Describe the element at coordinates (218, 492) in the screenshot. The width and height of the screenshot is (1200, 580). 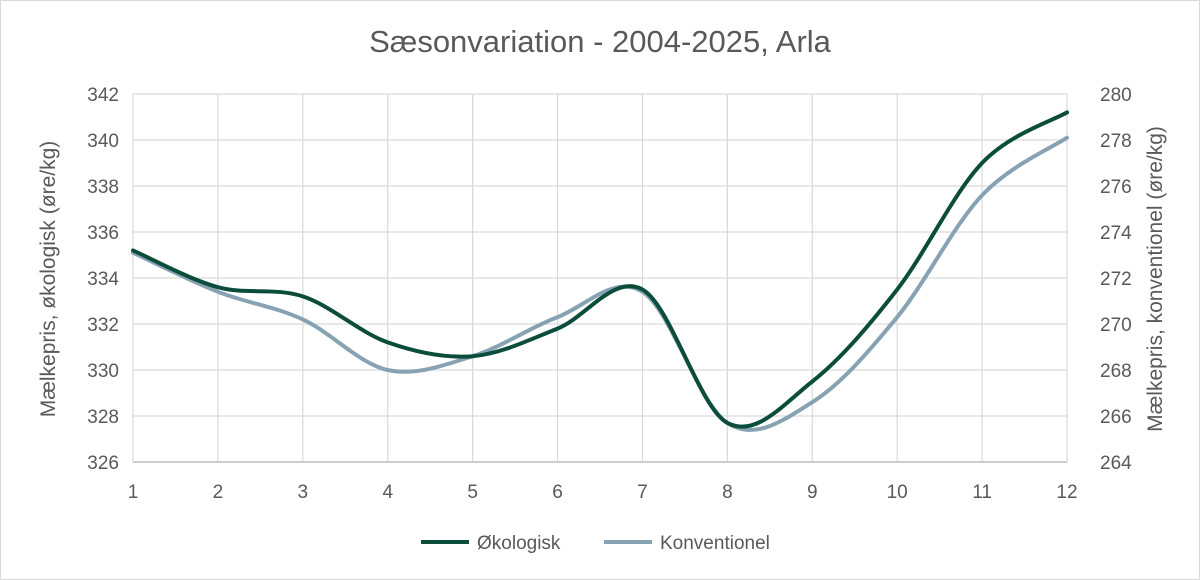
I see `x-tick-label: 2` at that location.